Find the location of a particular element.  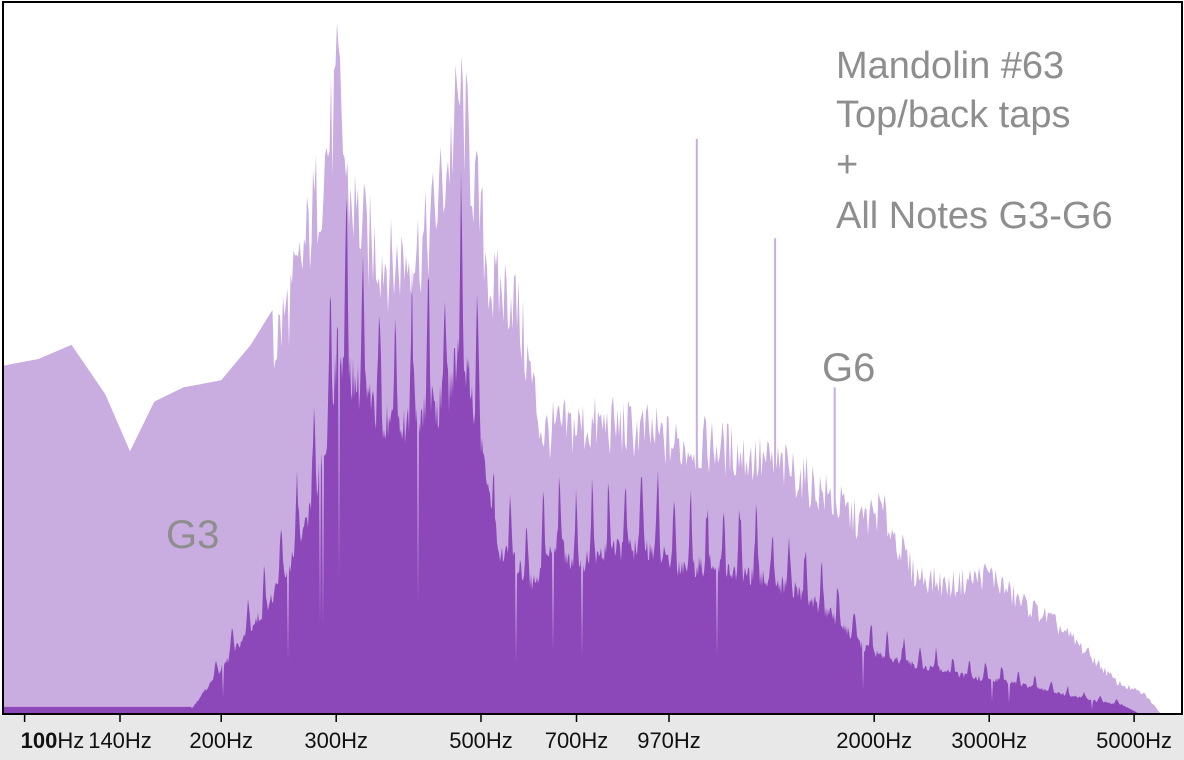

x-tick-label: 300Hz is located at coordinates (336, 740).